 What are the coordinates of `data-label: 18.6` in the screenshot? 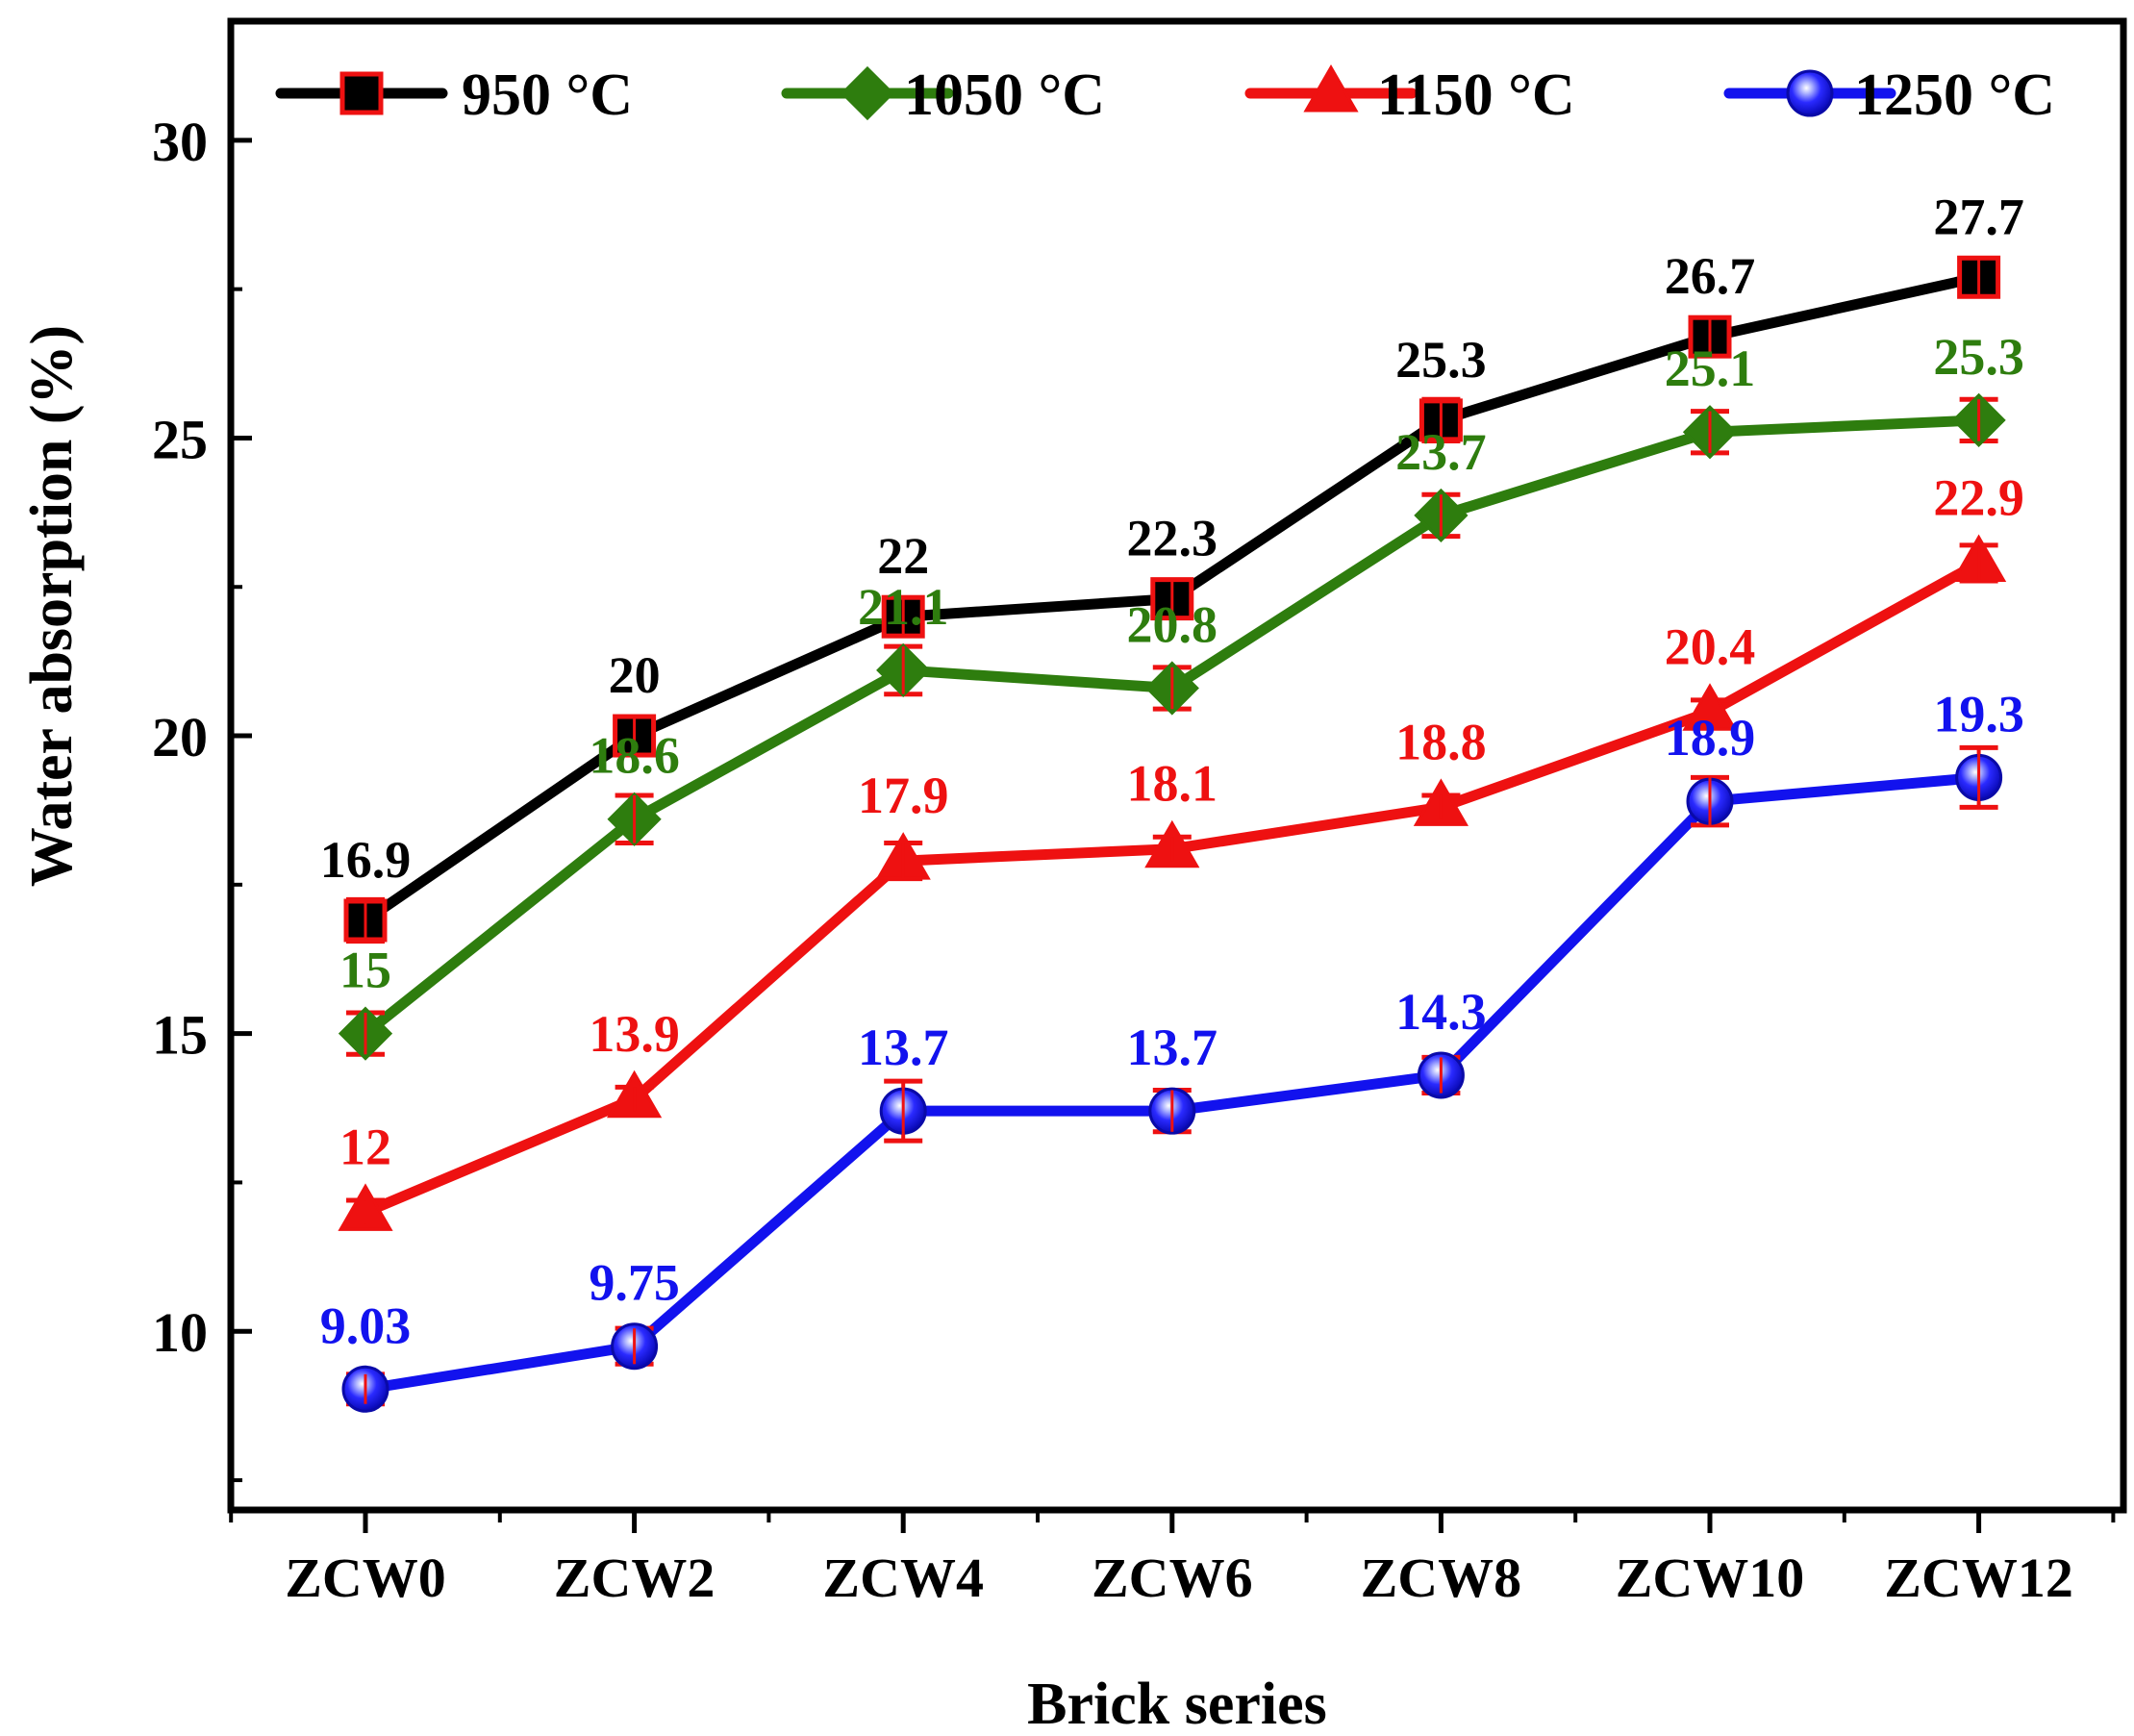 It's located at (635, 756).